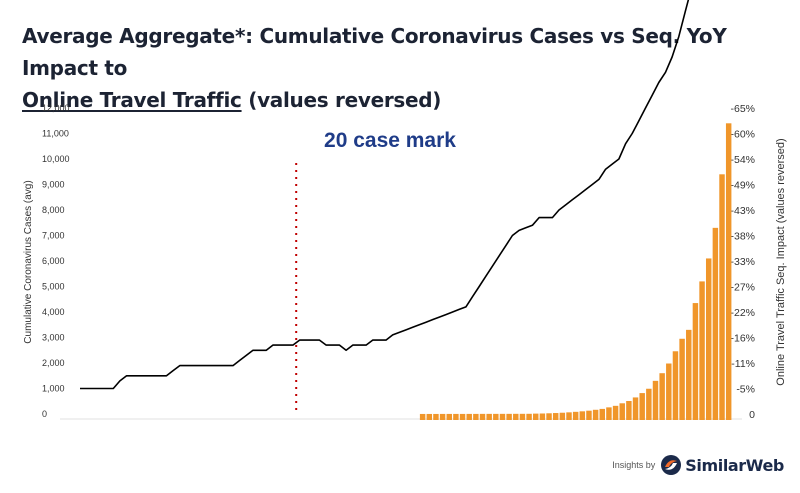 The image size is (800, 493). I want to click on right-tick-label: -38%, so click(742, 237).